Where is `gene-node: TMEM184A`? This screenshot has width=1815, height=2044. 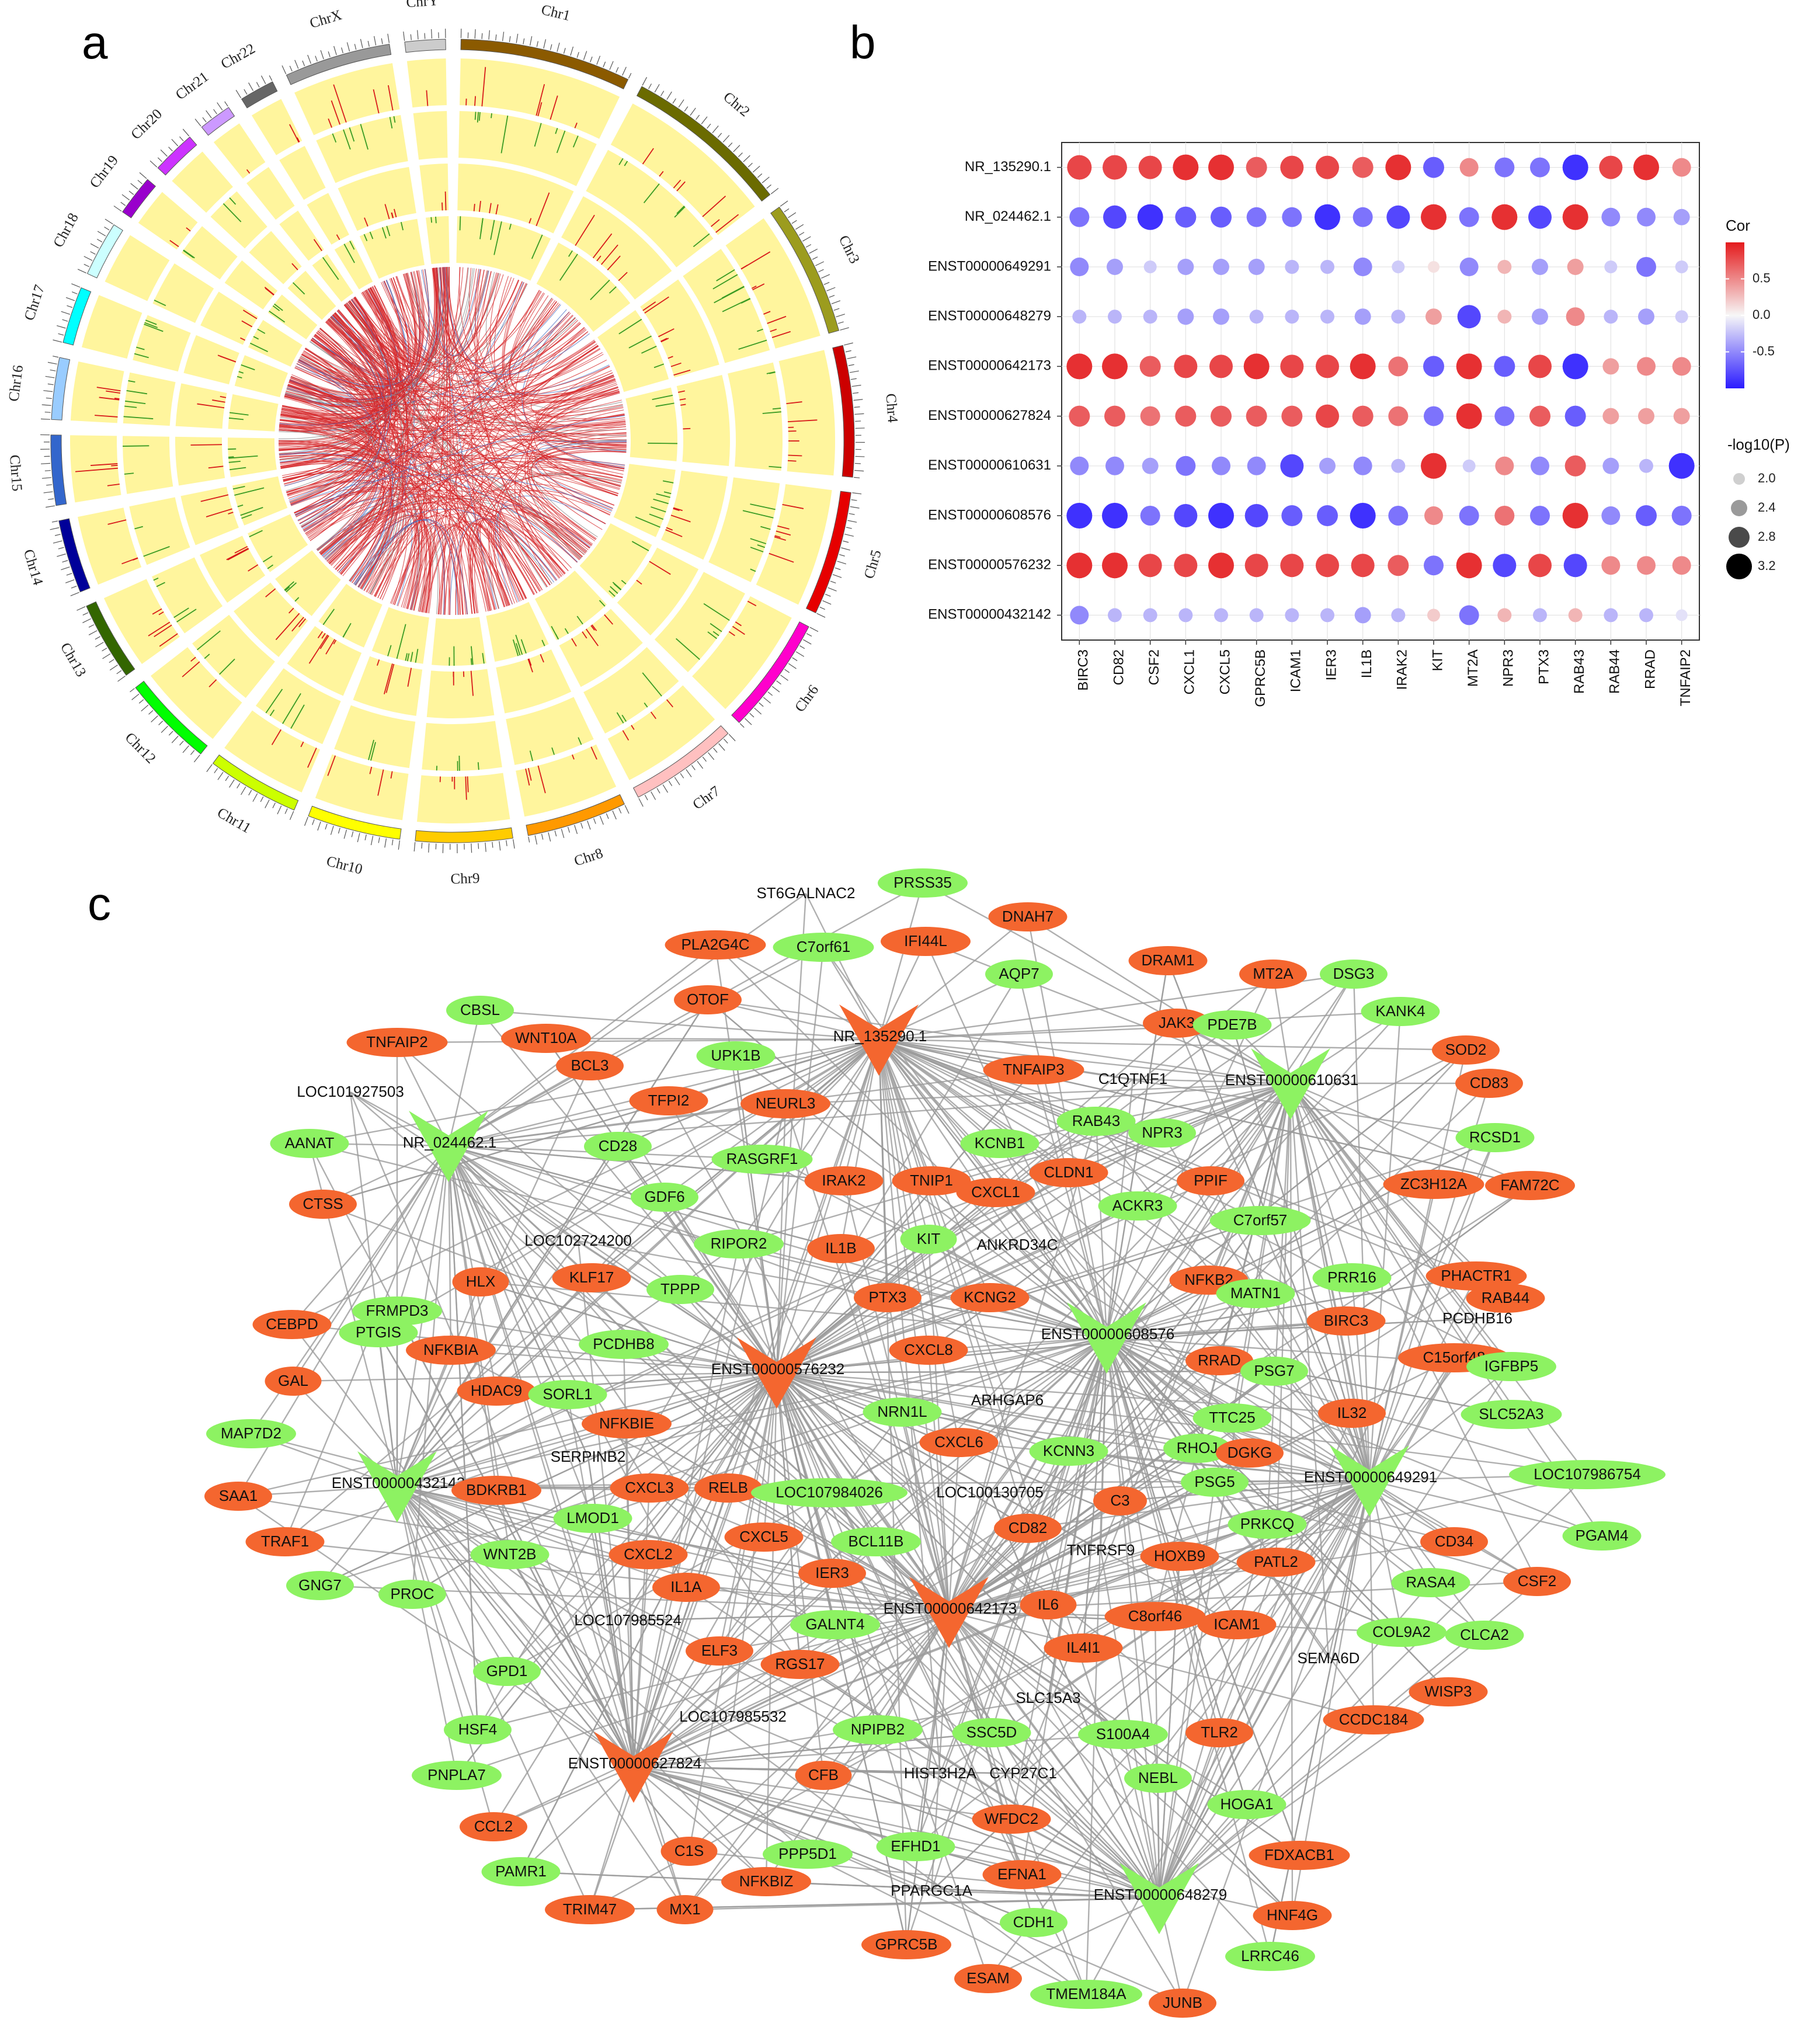
gene-node: TMEM184A is located at coordinates (1086, 1994).